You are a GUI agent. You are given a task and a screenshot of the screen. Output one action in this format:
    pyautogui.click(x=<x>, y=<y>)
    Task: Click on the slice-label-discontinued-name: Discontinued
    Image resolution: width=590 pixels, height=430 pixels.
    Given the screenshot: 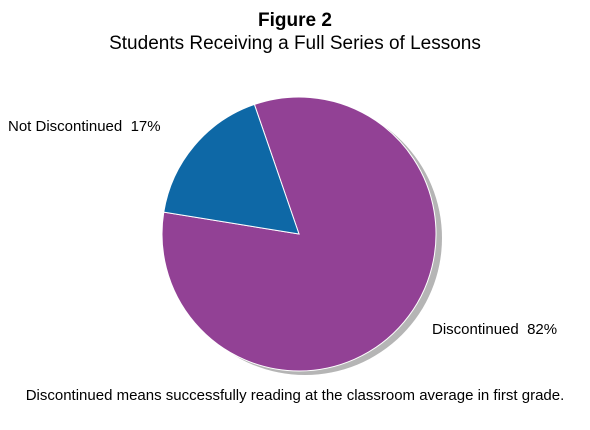 What is the action you would take?
    pyautogui.click(x=475, y=329)
    